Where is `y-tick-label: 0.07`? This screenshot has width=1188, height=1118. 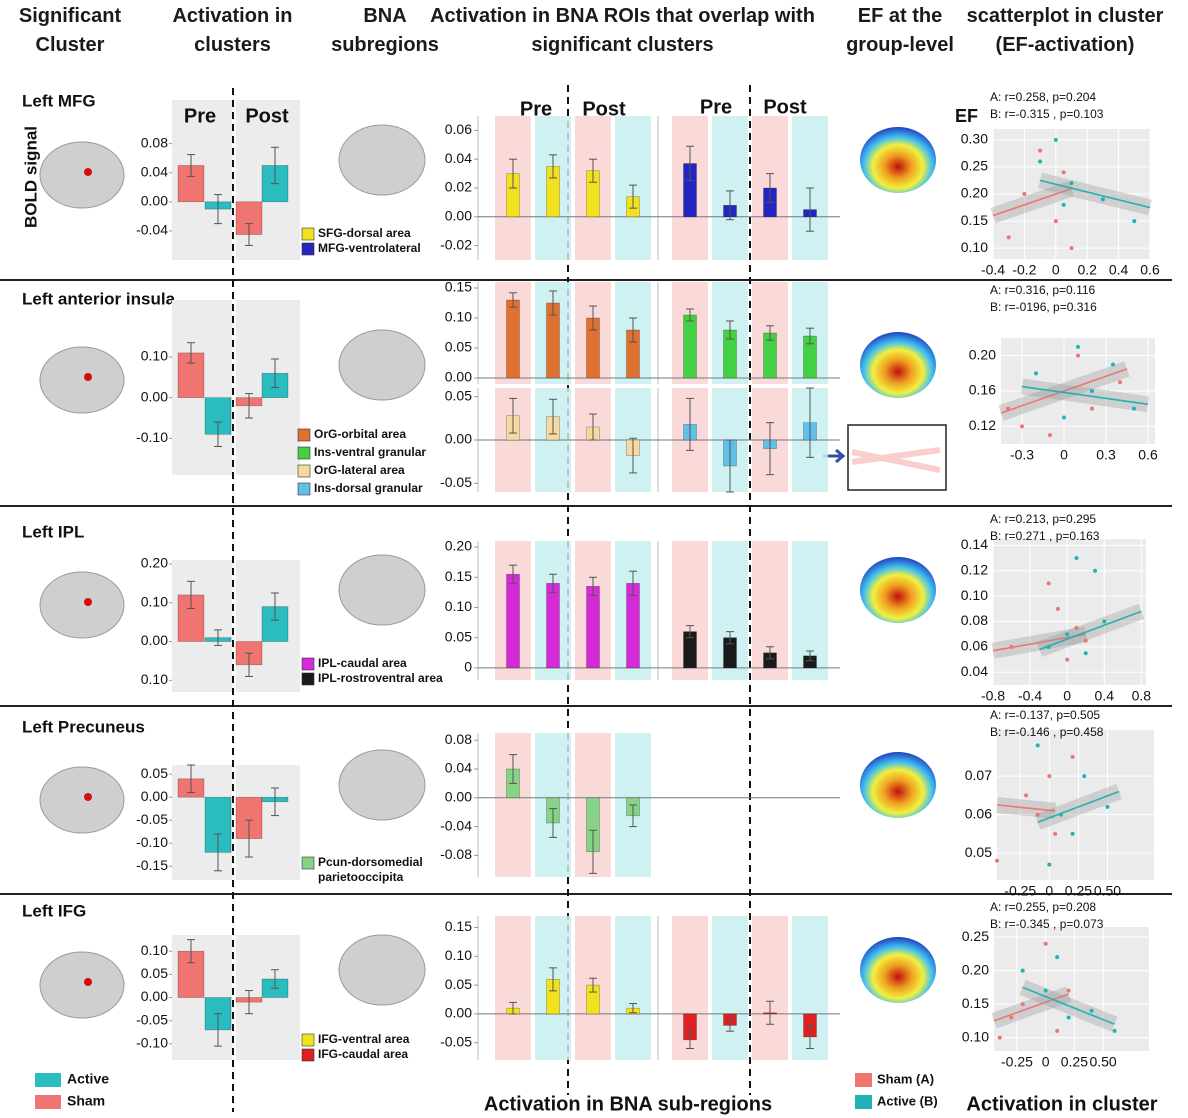 y-tick-label: 0.07 is located at coordinates (978, 775).